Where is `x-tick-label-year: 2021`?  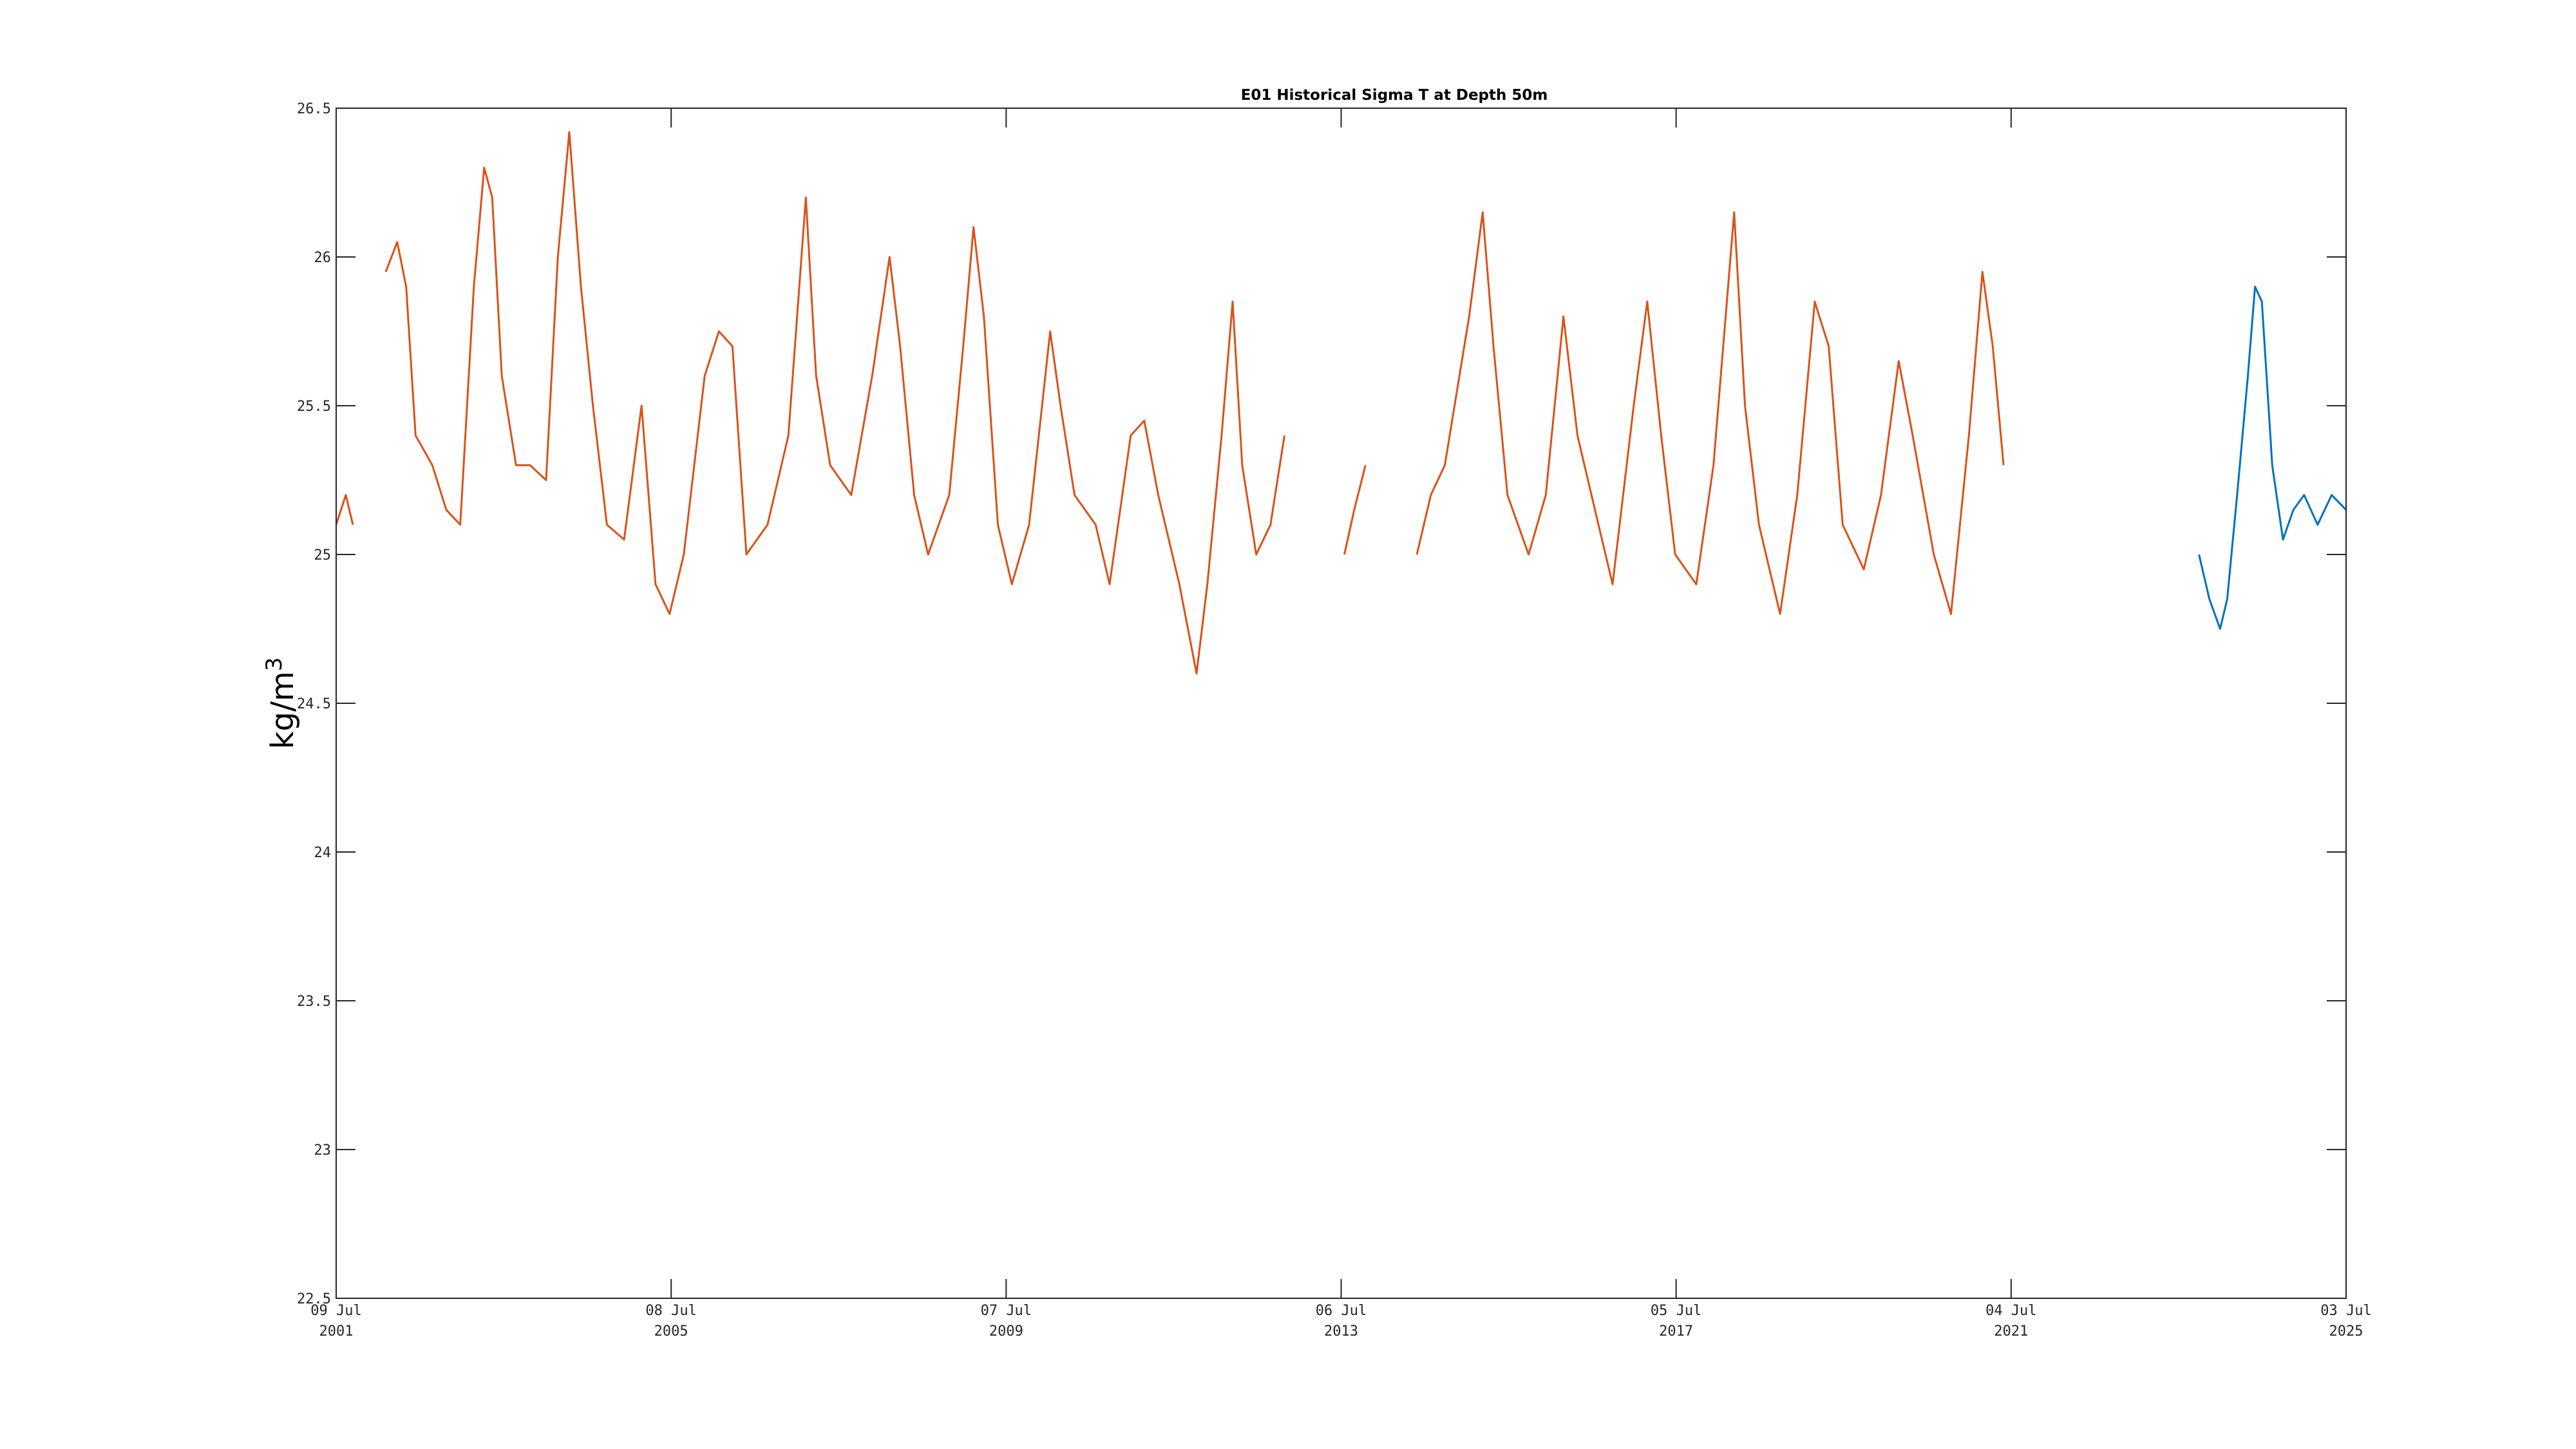 x-tick-label-year: 2021 is located at coordinates (2011, 1331).